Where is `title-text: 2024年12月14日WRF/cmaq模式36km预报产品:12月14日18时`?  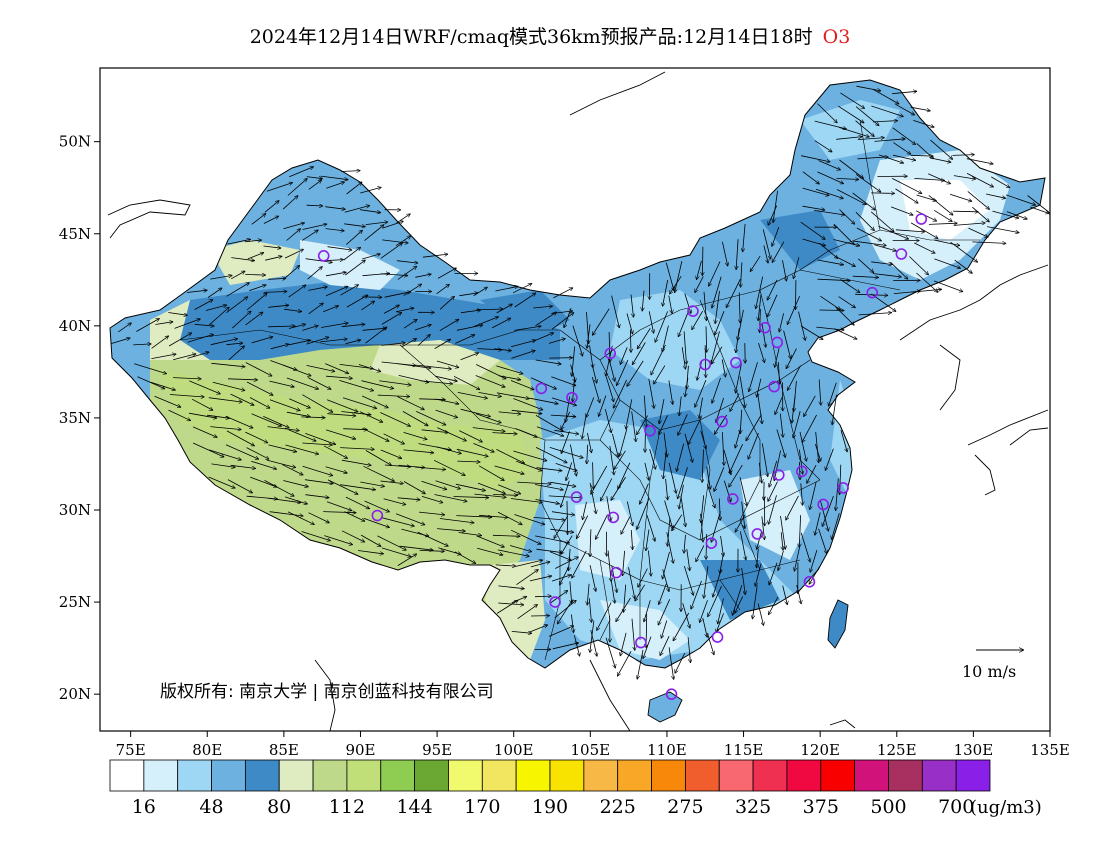 title-text: 2024年12月14日WRF/cmaq模式36km预报产品:12月14日18时 is located at coordinates (531, 37).